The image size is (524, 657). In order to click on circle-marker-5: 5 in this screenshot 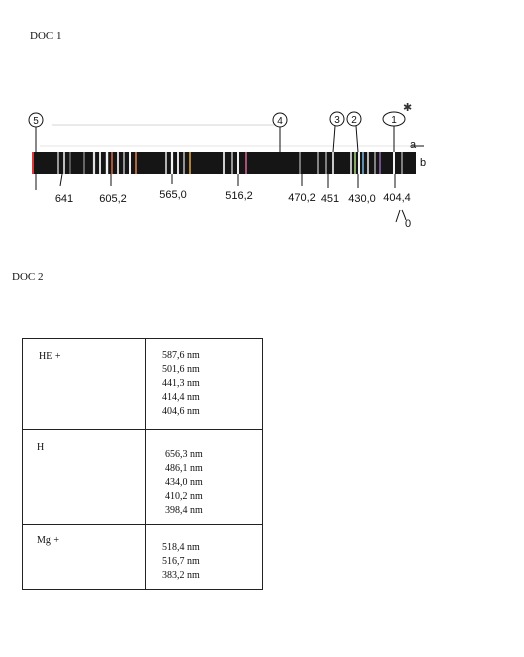, I will do `click(36, 132)`.